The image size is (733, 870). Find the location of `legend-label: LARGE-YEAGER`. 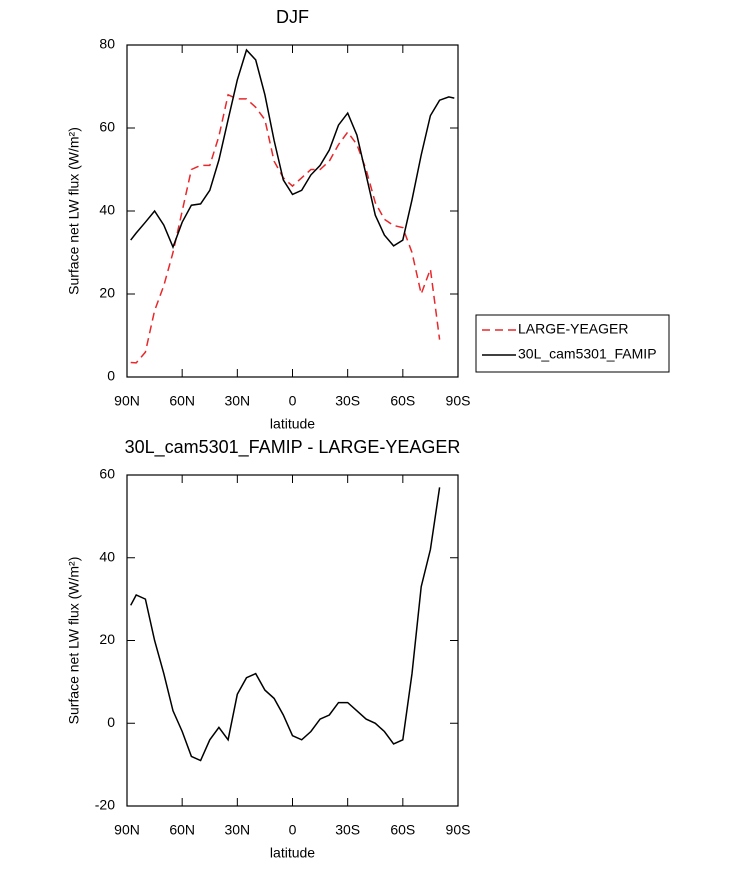

legend-label: LARGE-YEAGER is located at coordinates (573, 329).